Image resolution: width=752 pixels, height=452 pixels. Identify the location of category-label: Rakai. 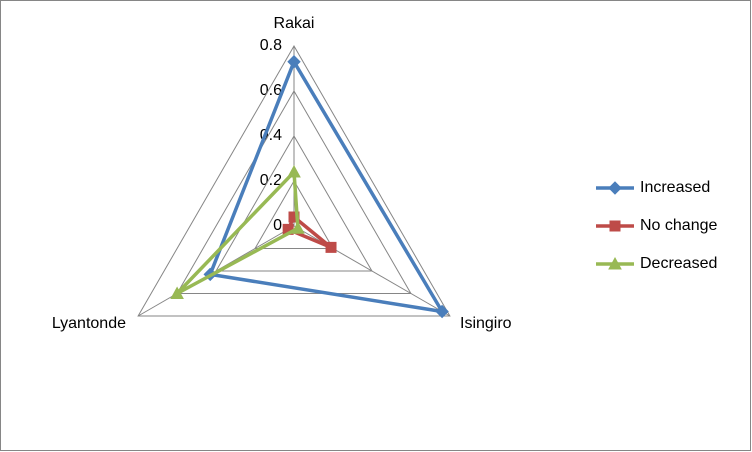
(294, 23).